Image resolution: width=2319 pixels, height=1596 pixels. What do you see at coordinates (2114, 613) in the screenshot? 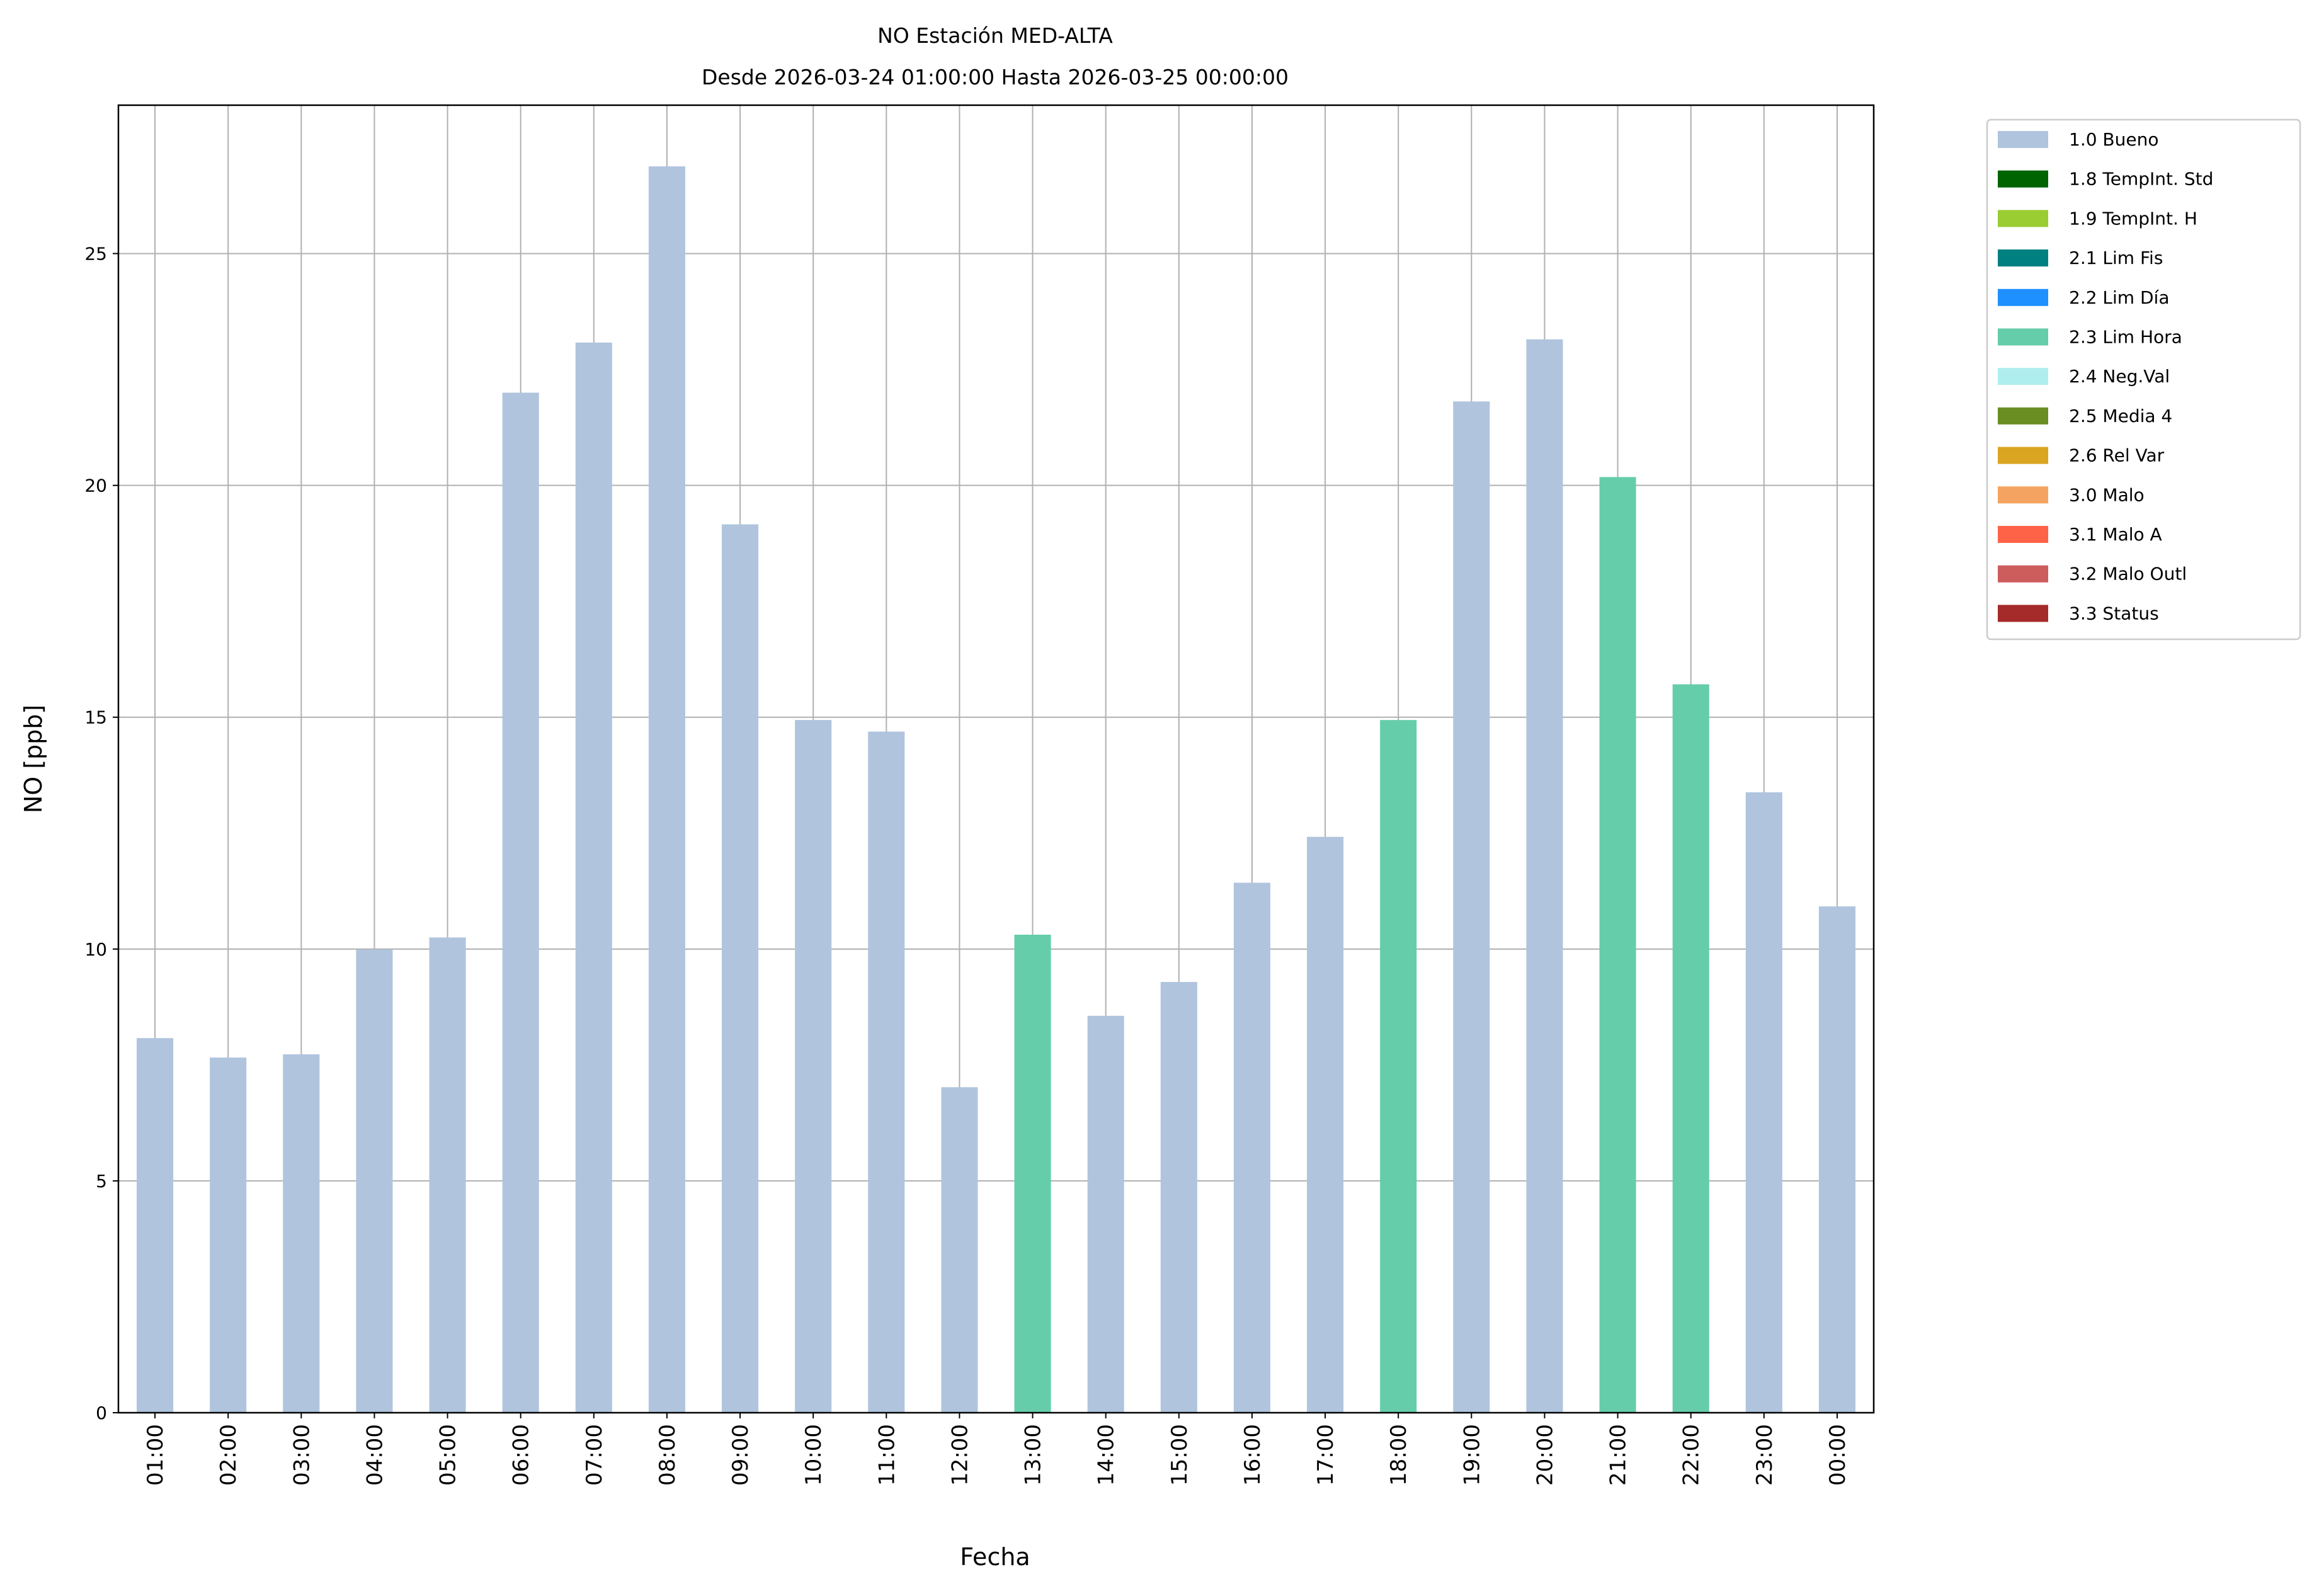
I see `legend-label: 3.3 Status` at bounding box center [2114, 613].